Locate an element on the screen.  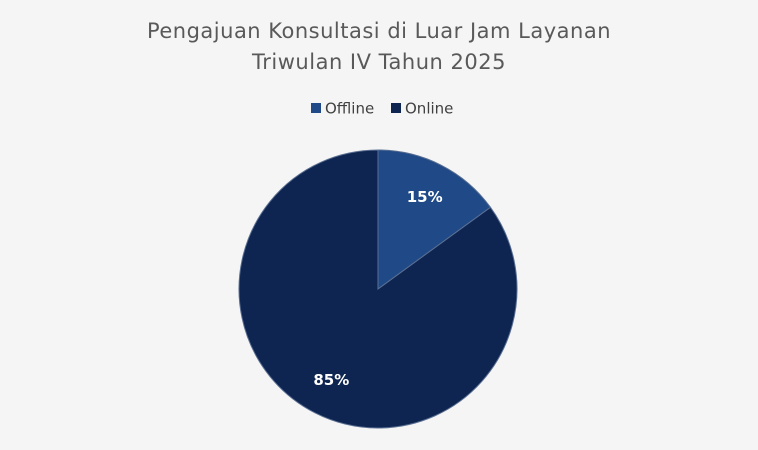
pie-slice is located at coordinates (434, 219).